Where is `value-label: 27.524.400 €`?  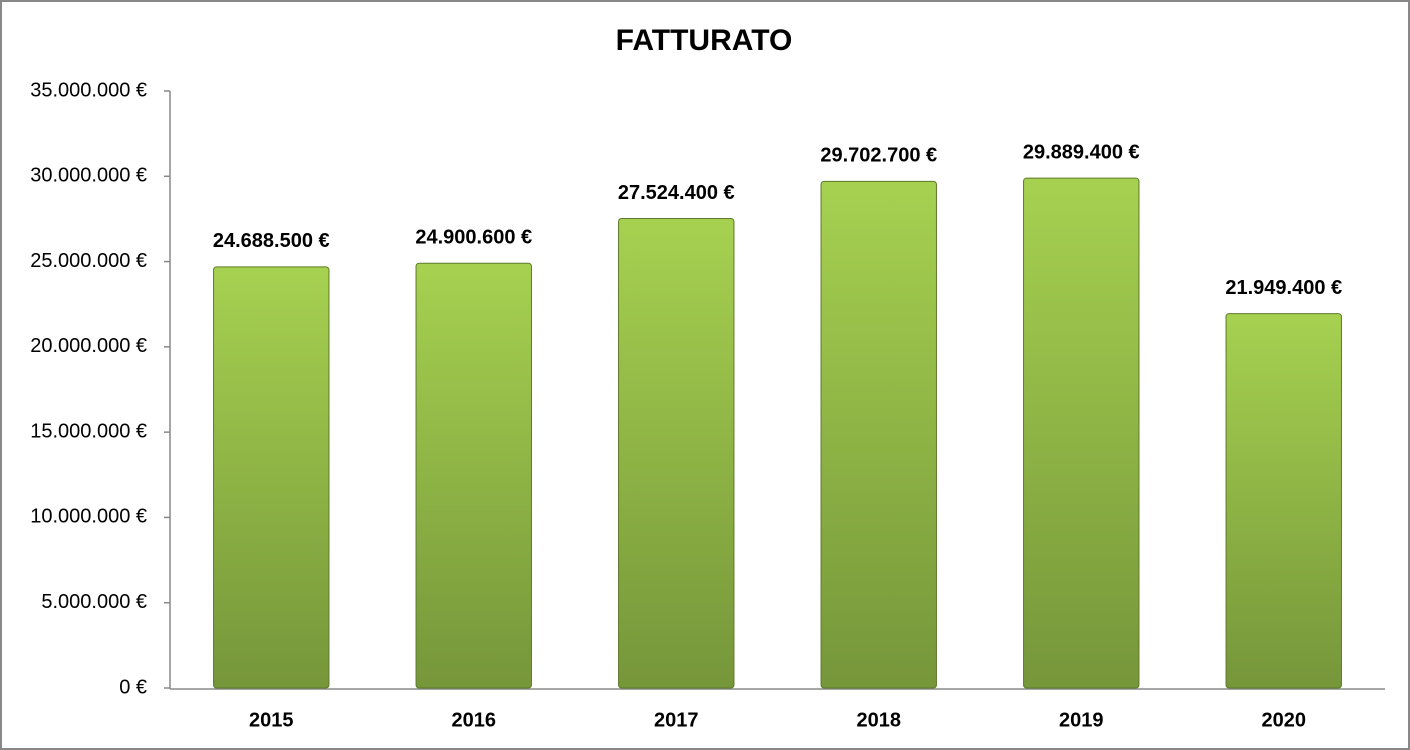 value-label: 27.524.400 € is located at coordinates (676, 193).